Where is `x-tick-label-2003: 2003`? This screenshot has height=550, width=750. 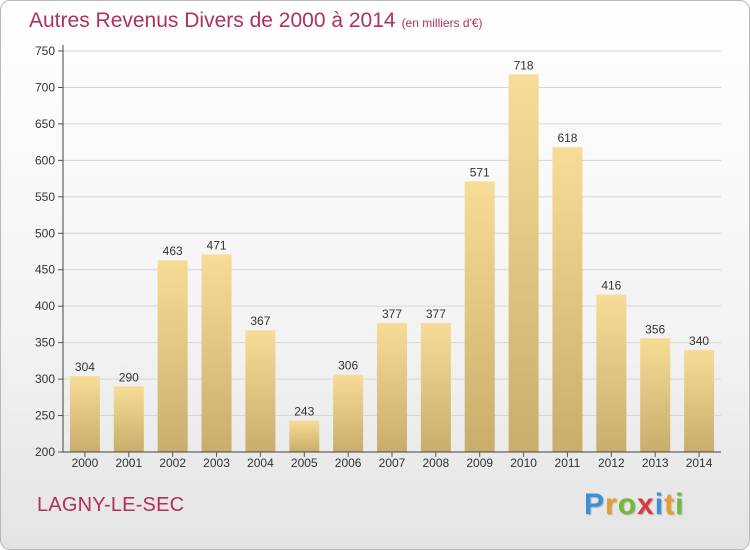
x-tick-label-2003: 2003 is located at coordinates (216, 463).